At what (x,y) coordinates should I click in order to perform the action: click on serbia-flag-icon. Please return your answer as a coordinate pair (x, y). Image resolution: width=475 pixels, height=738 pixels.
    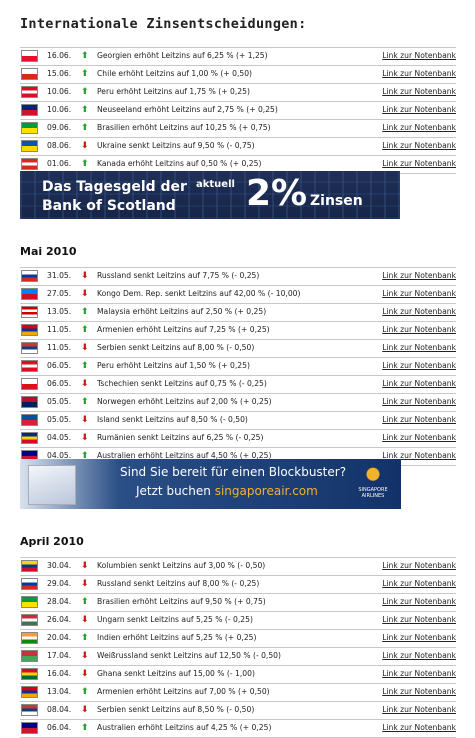
    Looking at the image, I should click on (29, 348).